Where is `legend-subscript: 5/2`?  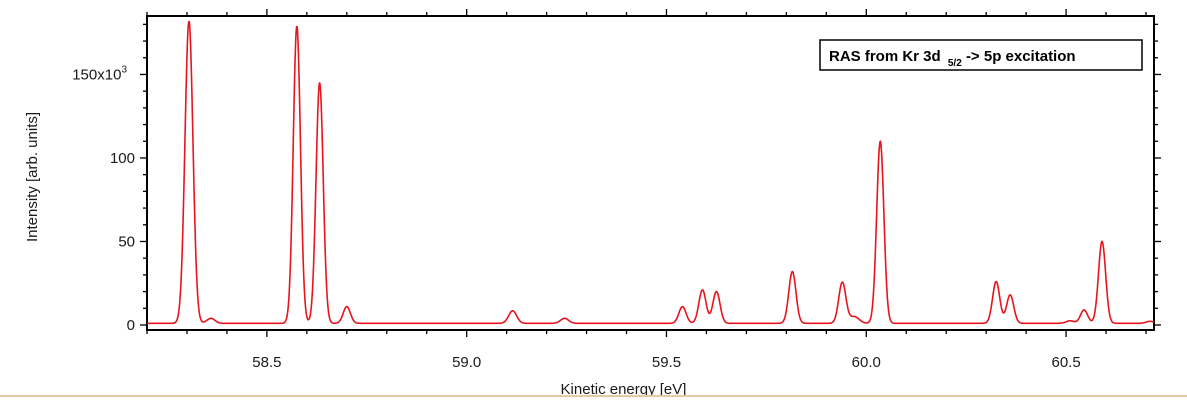 legend-subscript: 5/2 is located at coordinates (955, 63).